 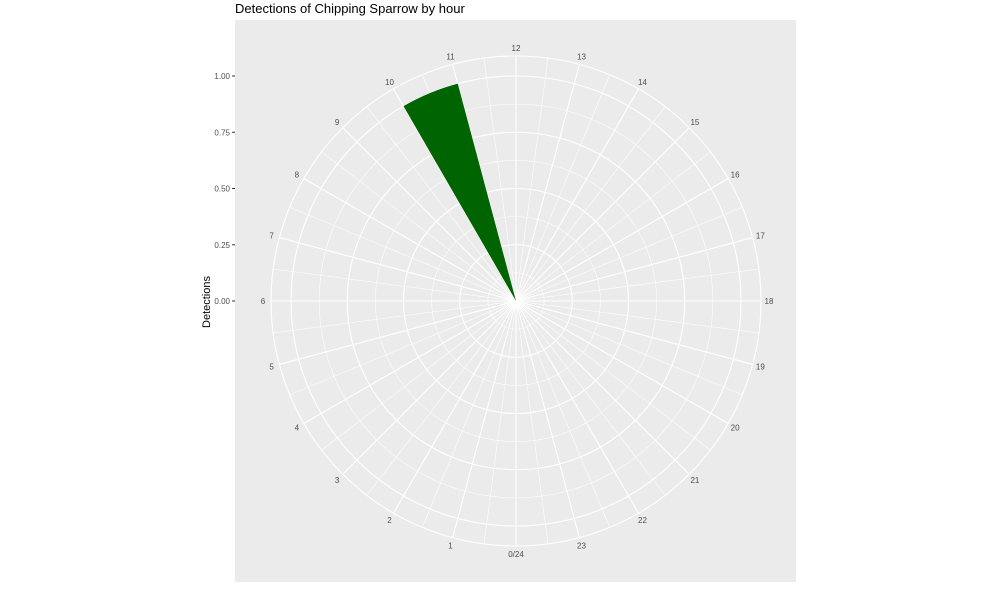 What do you see at coordinates (760, 236) in the screenshot?
I see `hour-label: 17` at bounding box center [760, 236].